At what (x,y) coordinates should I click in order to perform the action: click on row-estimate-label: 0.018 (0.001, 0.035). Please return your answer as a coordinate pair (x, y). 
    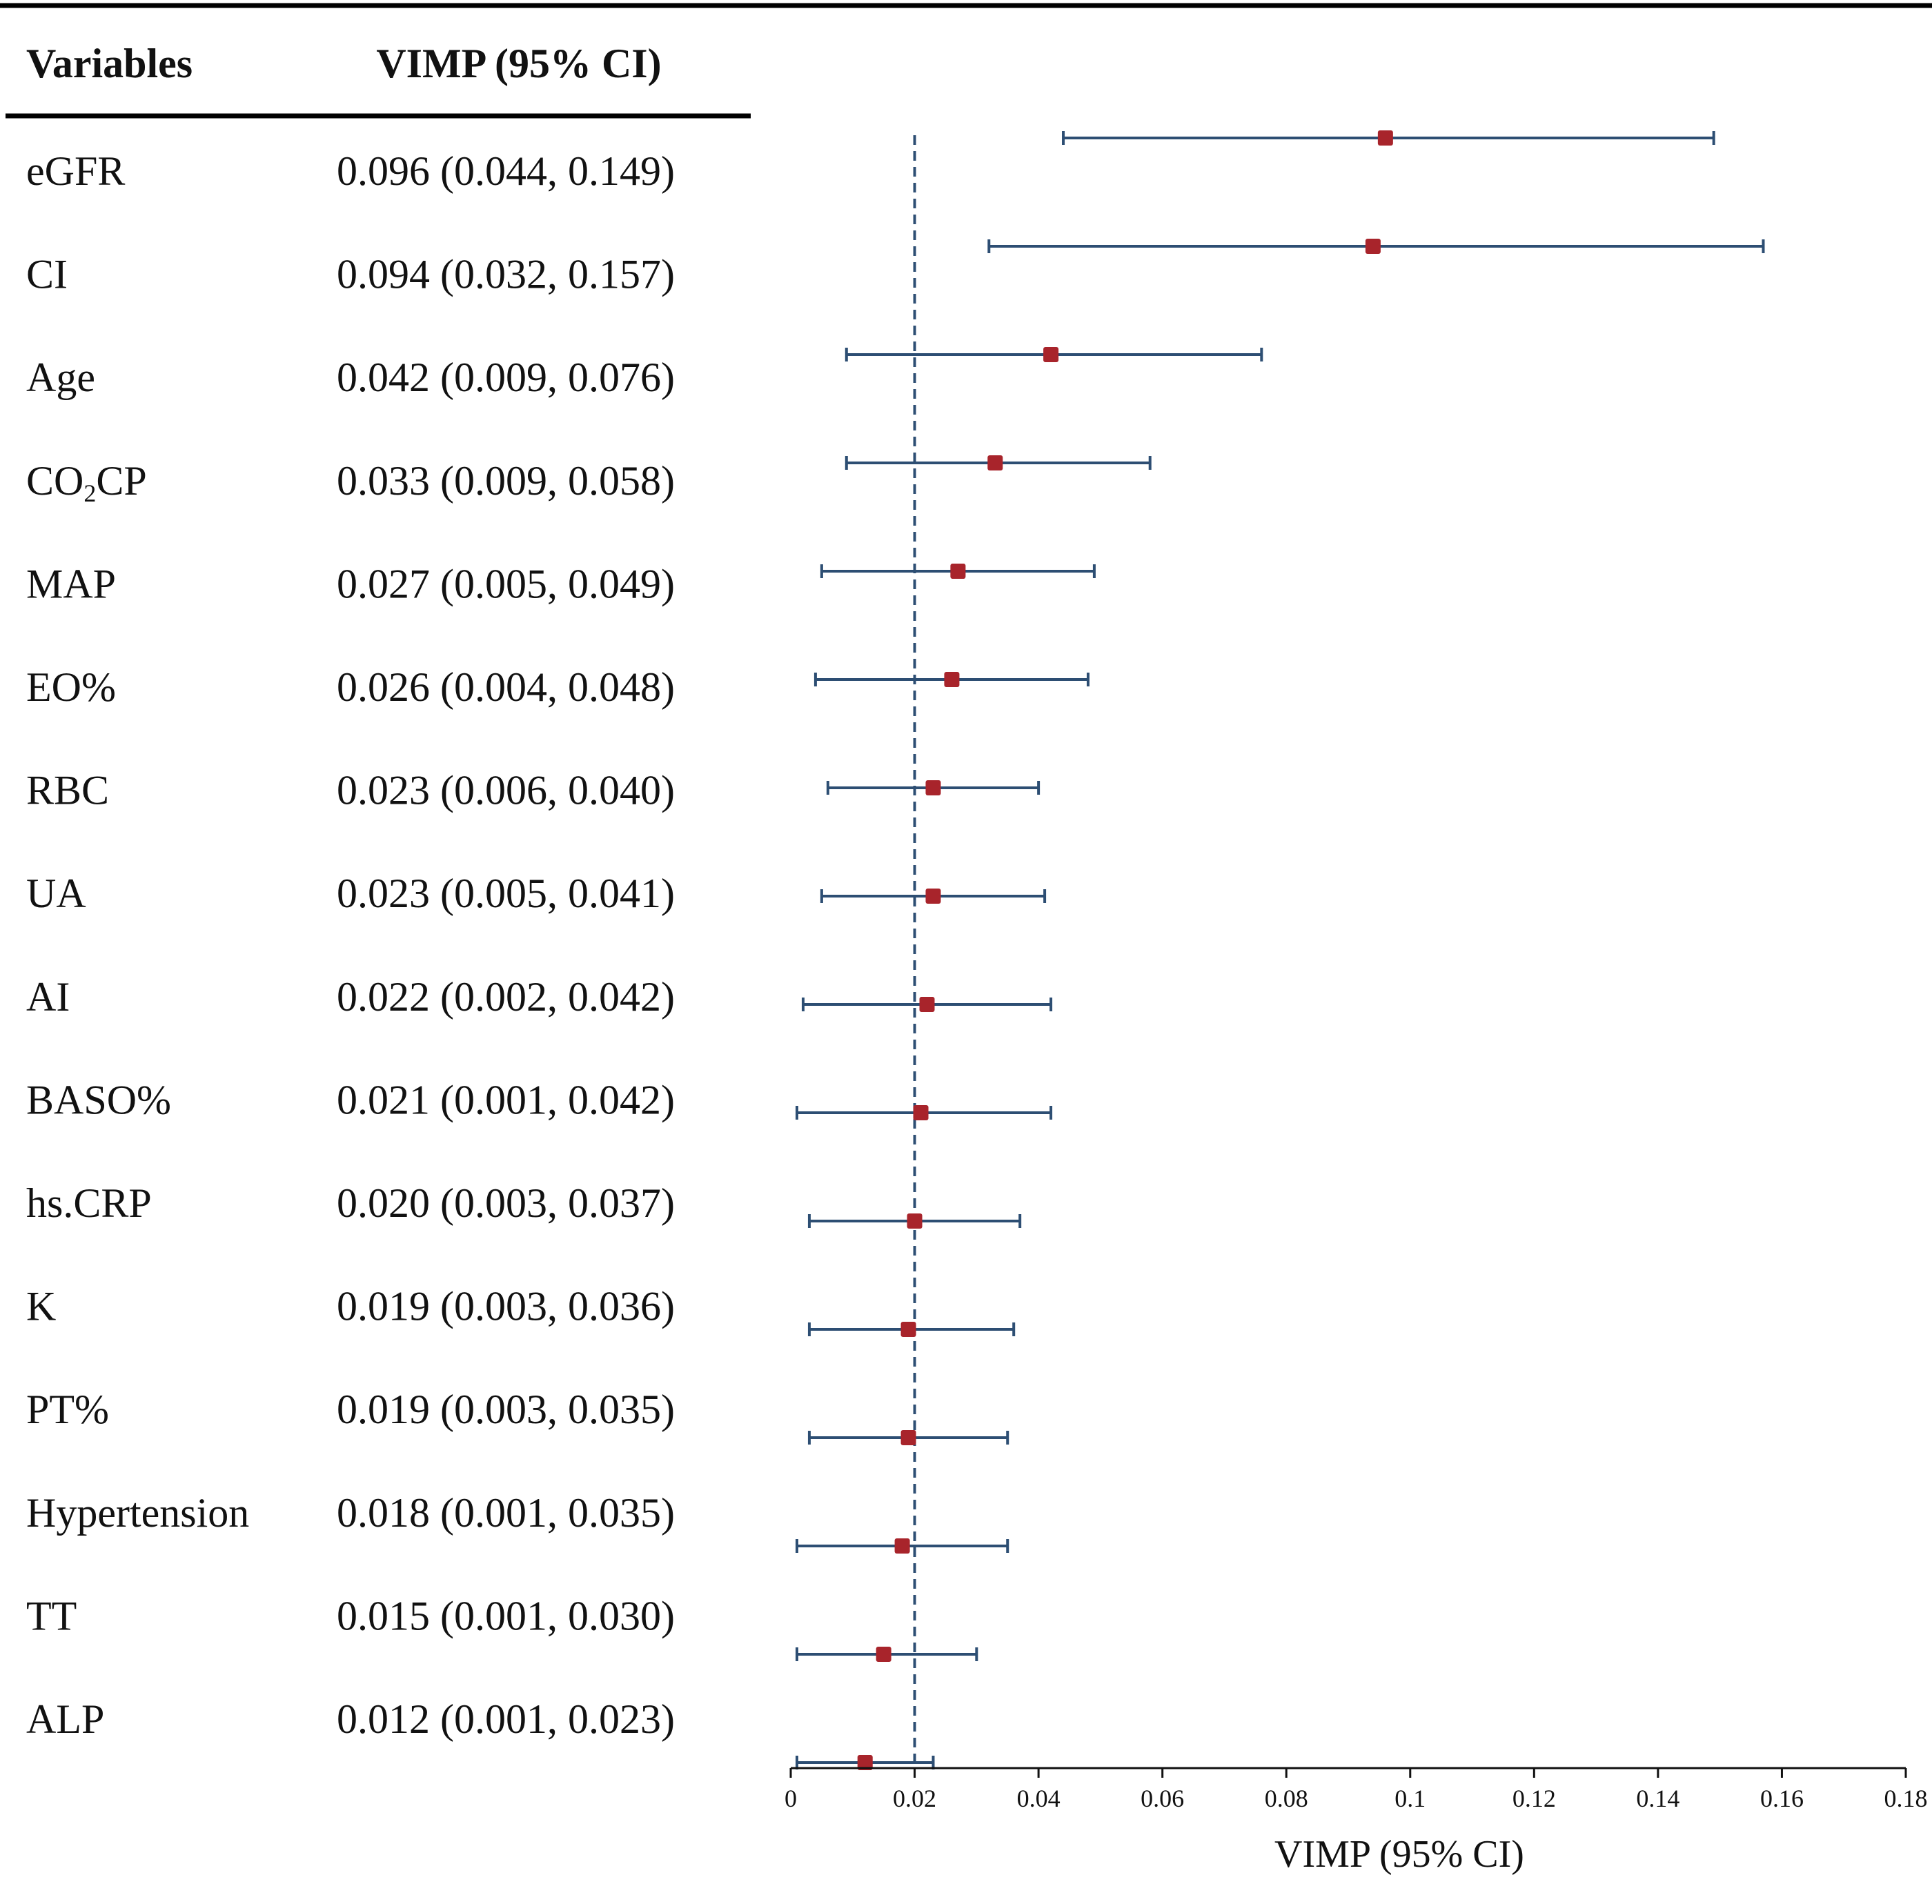
    Looking at the image, I should click on (506, 1513).